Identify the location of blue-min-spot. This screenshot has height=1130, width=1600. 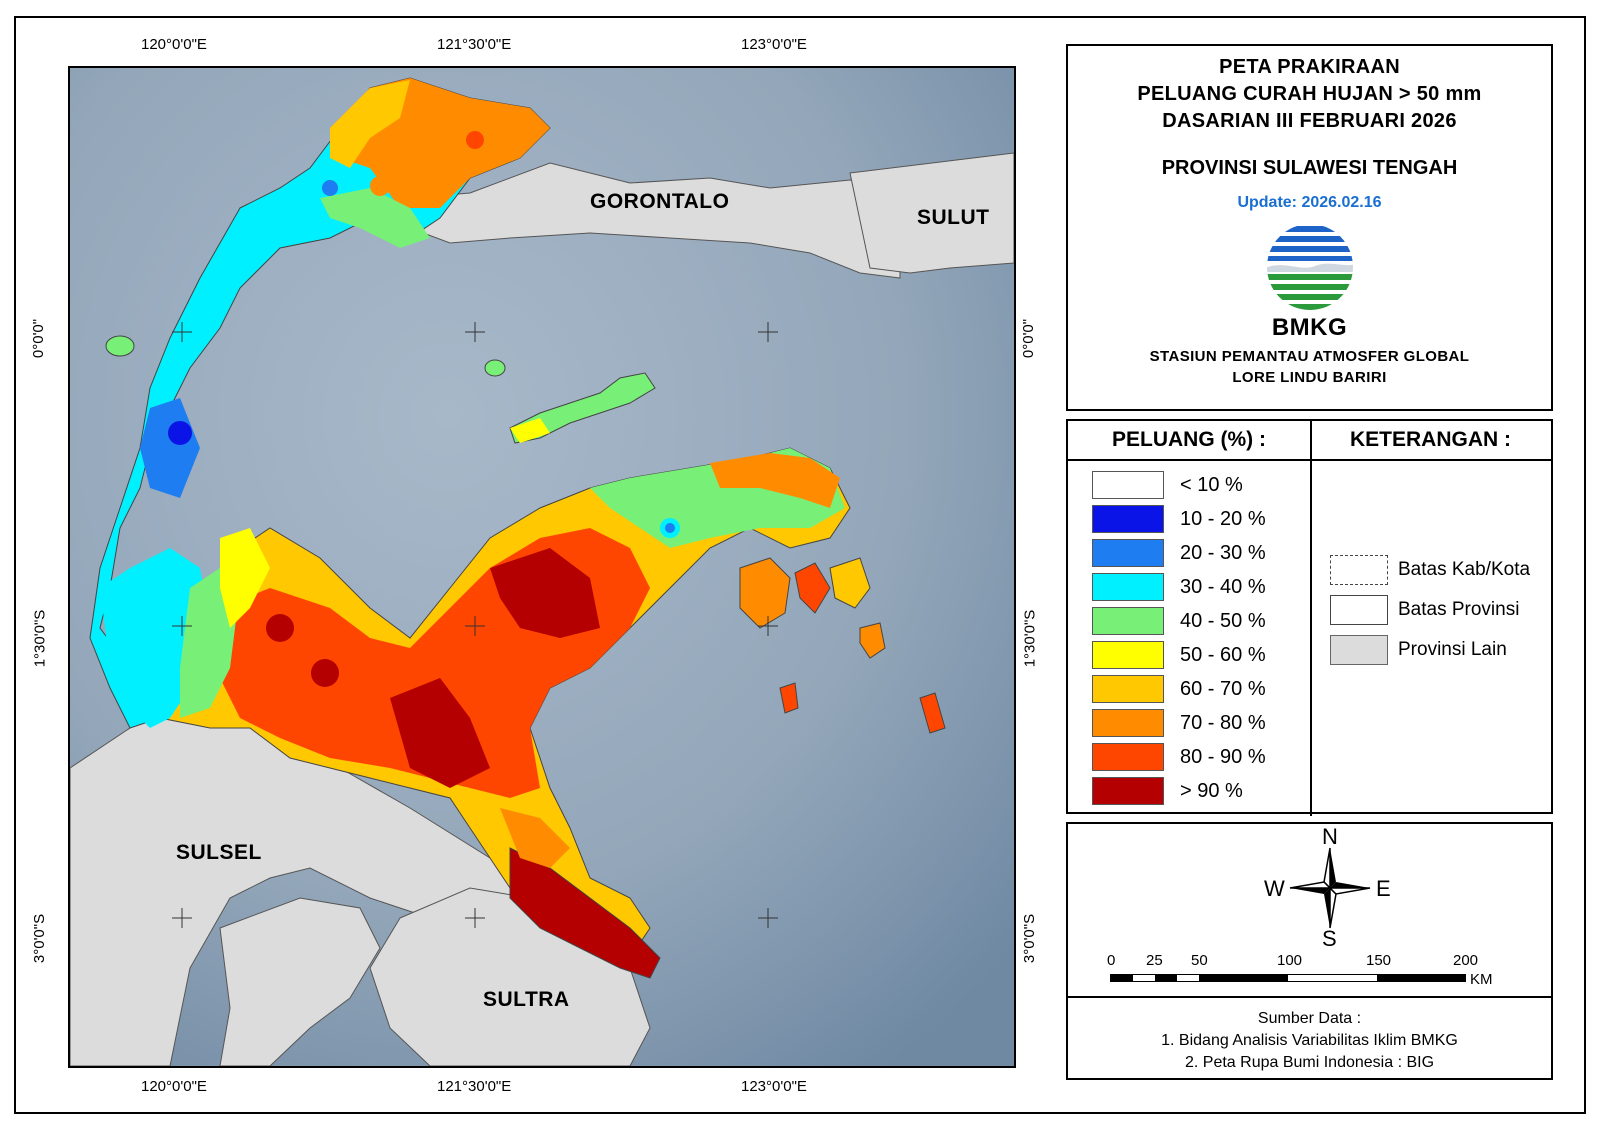
(180, 433).